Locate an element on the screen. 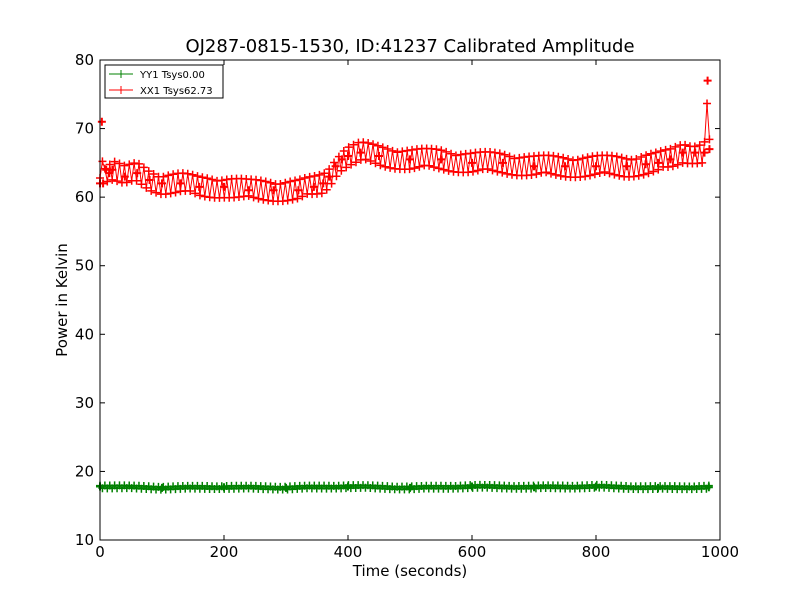 This screenshot has height=600, width=800. legend-box is located at coordinates (164, 81).